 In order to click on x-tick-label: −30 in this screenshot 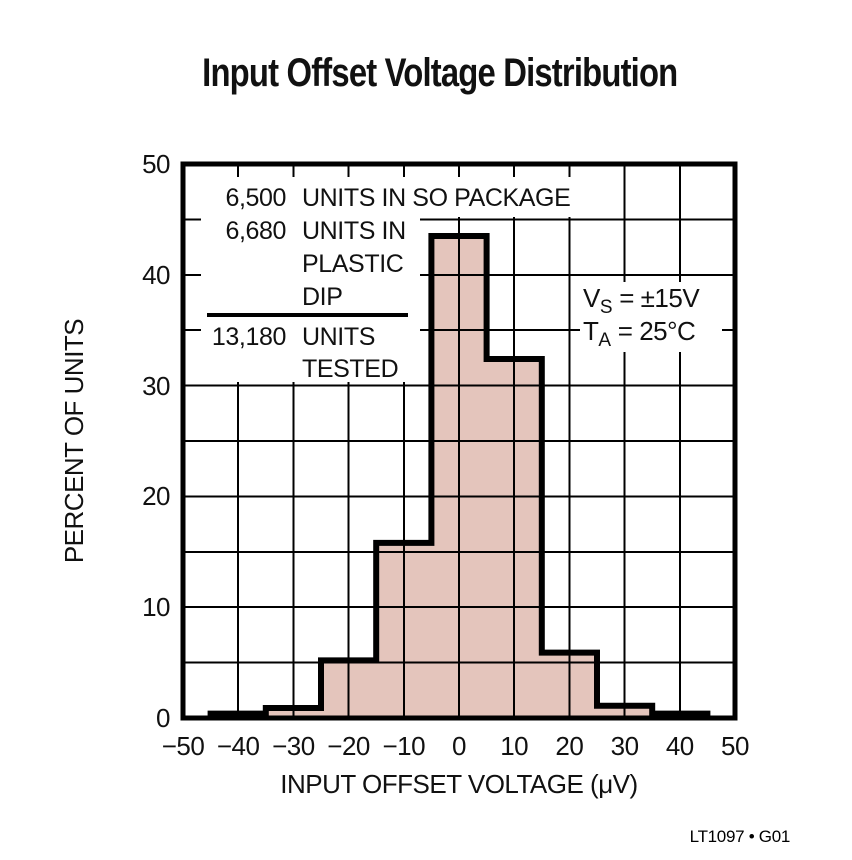, I will do `click(293, 746)`.